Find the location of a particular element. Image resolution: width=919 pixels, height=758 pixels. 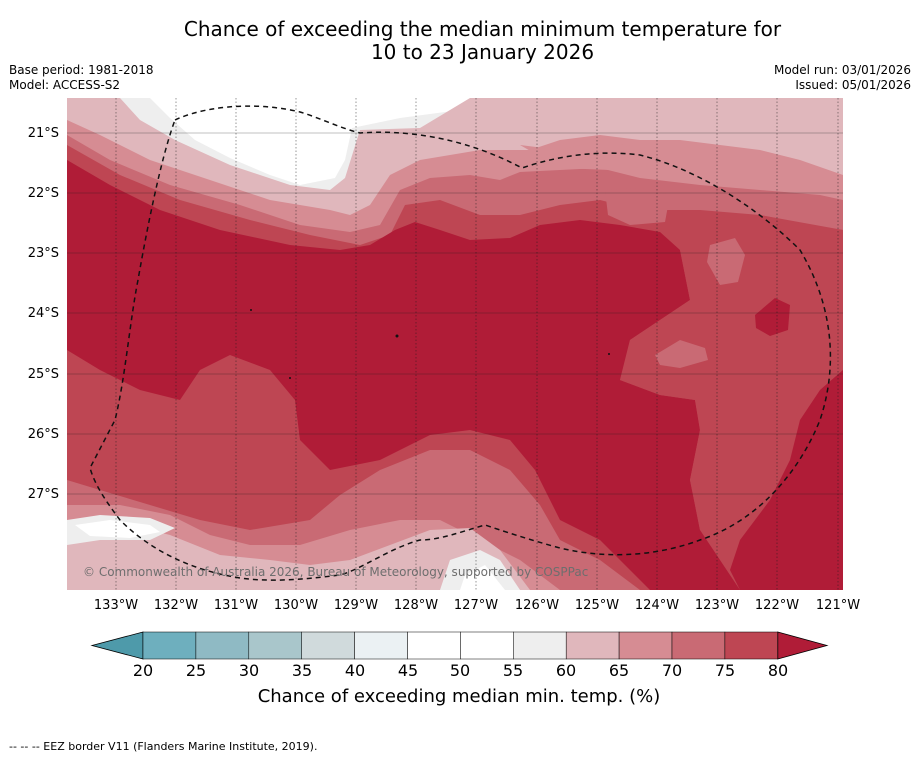

lat-label: 24°S is located at coordinates (43, 313).